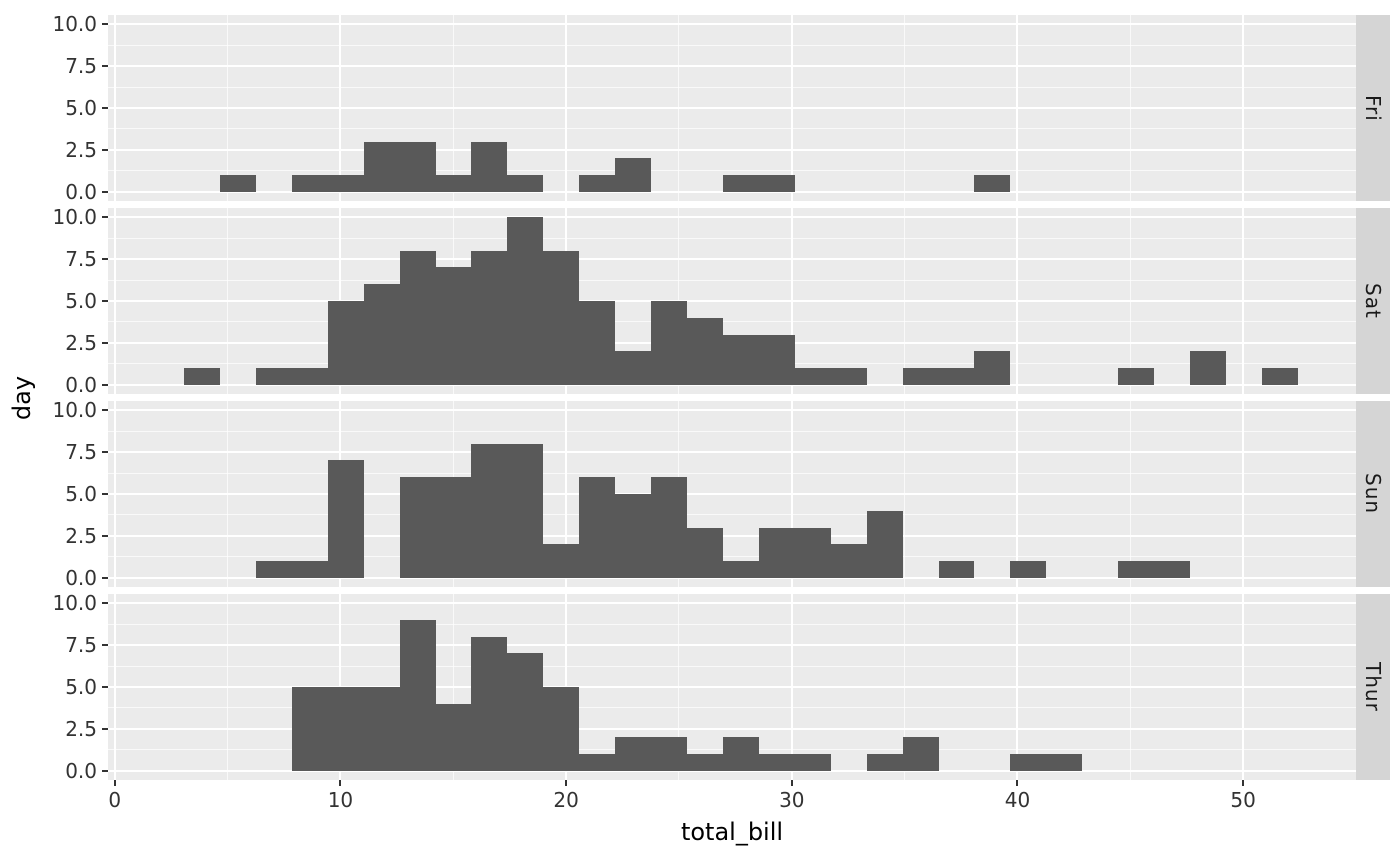 The image size is (1400, 865). I want to click on y-tick-label: 2.5, so click(81, 728).